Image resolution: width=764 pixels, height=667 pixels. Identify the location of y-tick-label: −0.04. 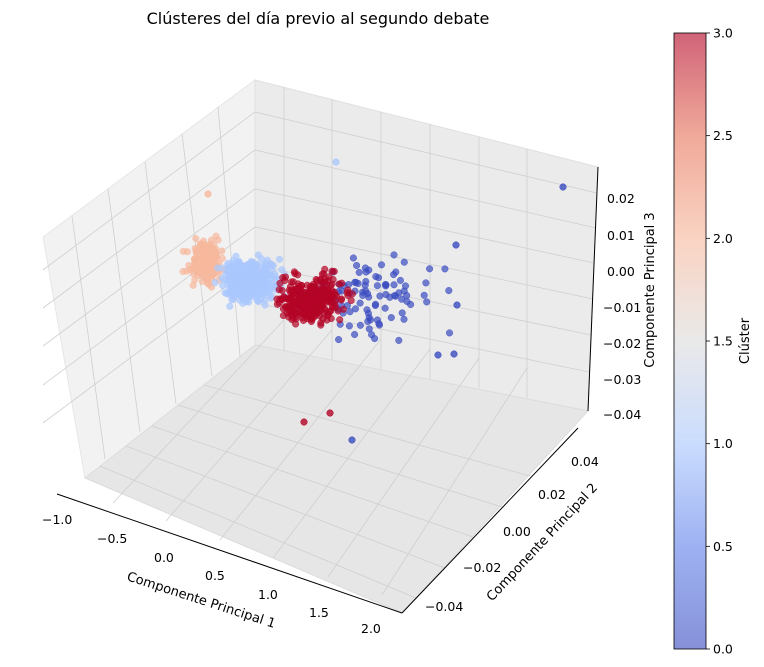
(444, 606).